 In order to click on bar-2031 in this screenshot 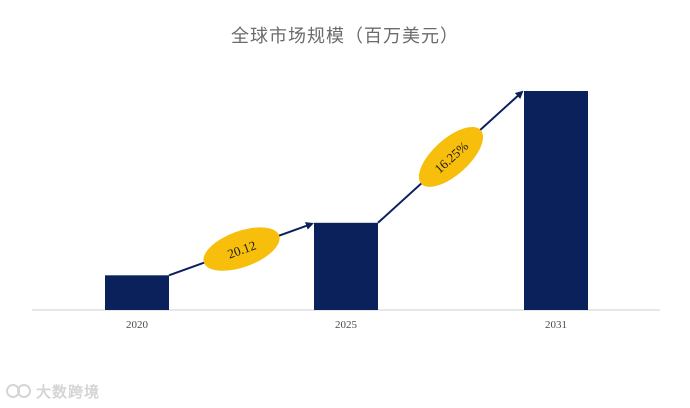, I will do `click(556, 200)`.